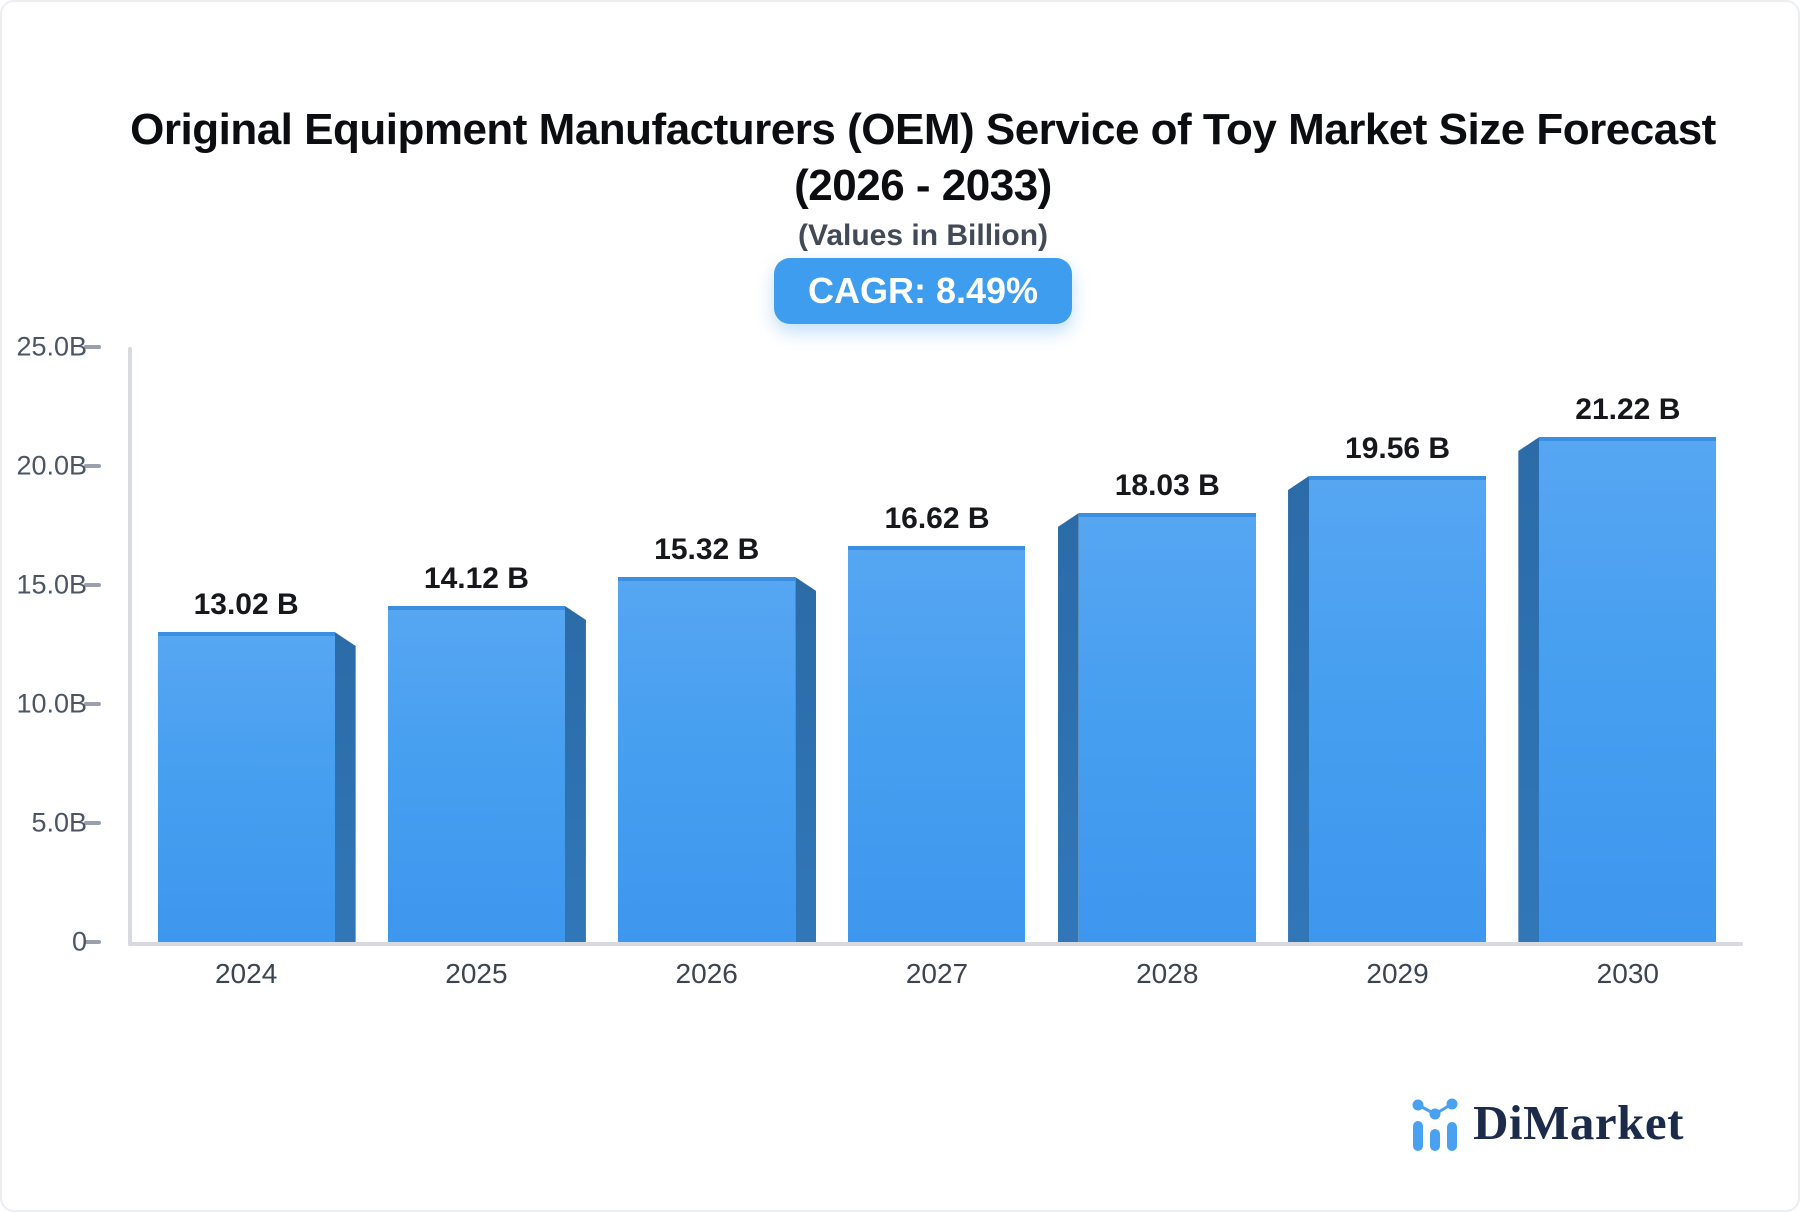 This screenshot has height=1212, width=1800. I want to click on bar-face-2029, so click(1398, 709).